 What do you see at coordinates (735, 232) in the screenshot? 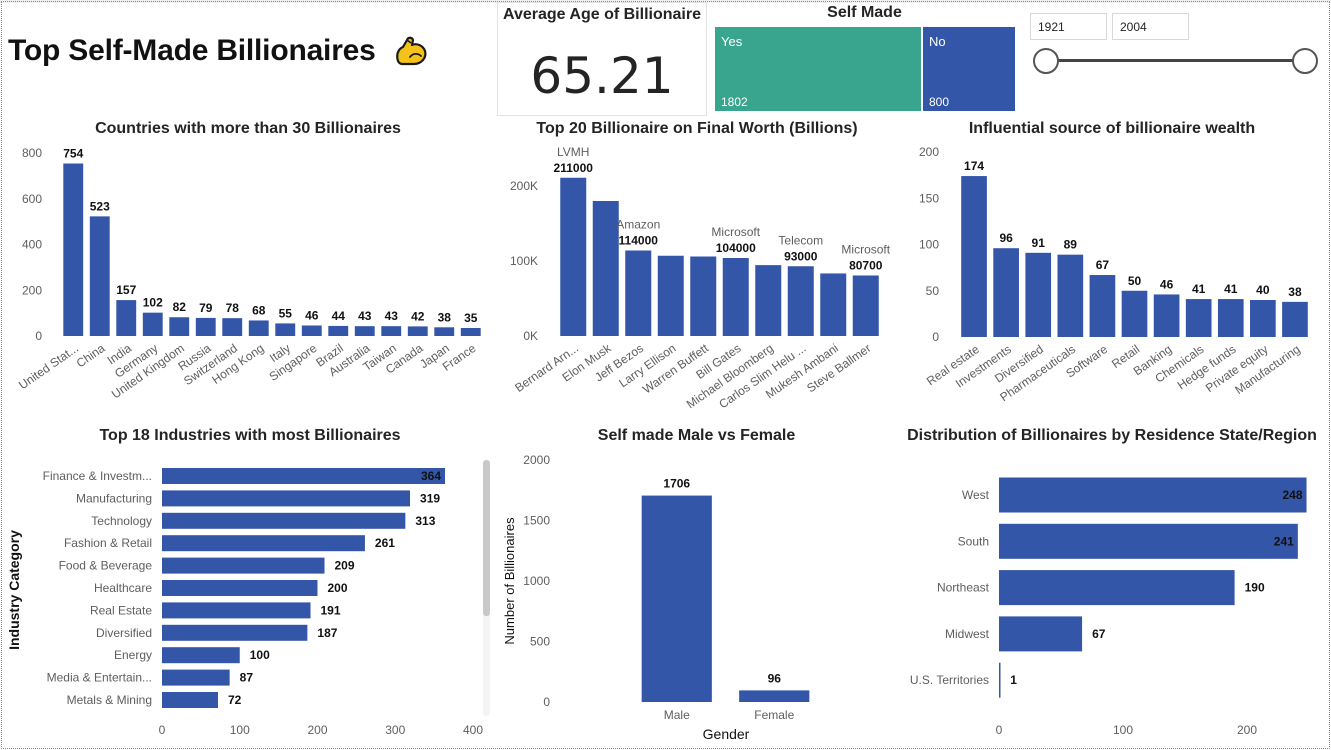
I see `source-label: Microsoft` at bounding box center [735, 232].